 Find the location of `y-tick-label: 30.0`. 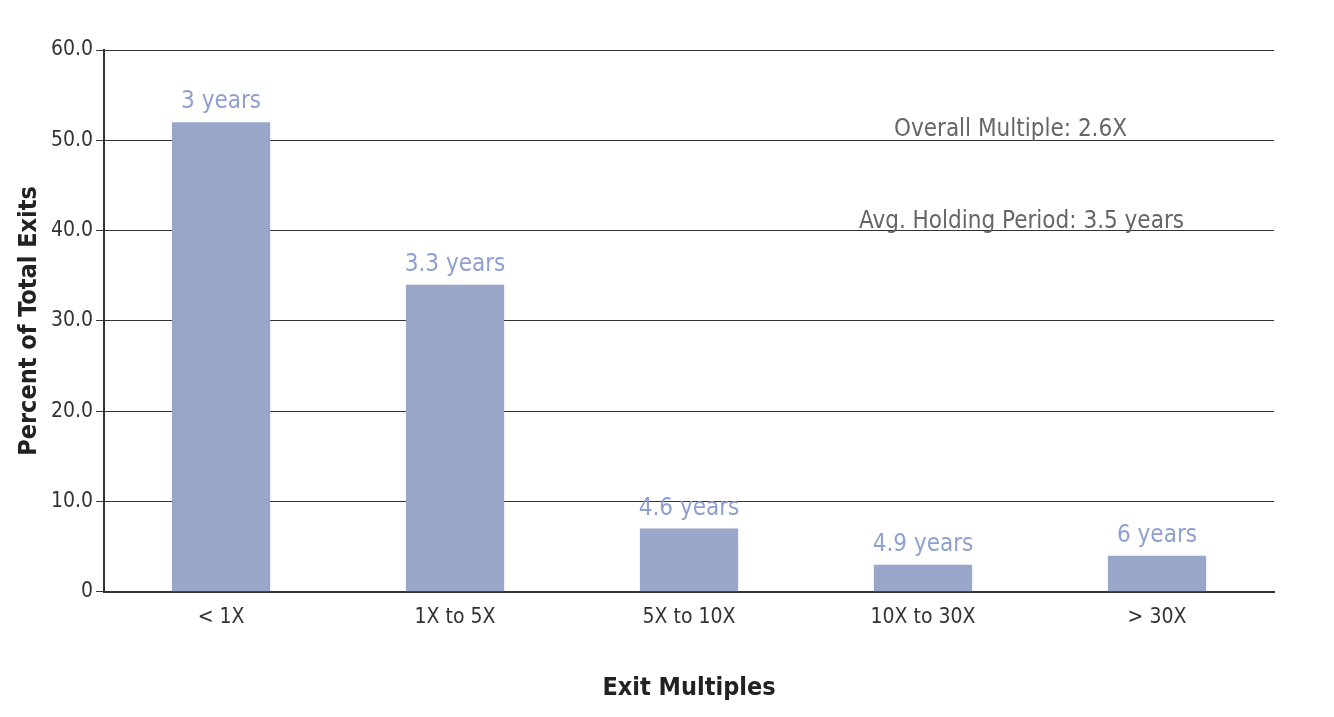

y-tick-label: 30.0 is located at coordinates (72, 319).